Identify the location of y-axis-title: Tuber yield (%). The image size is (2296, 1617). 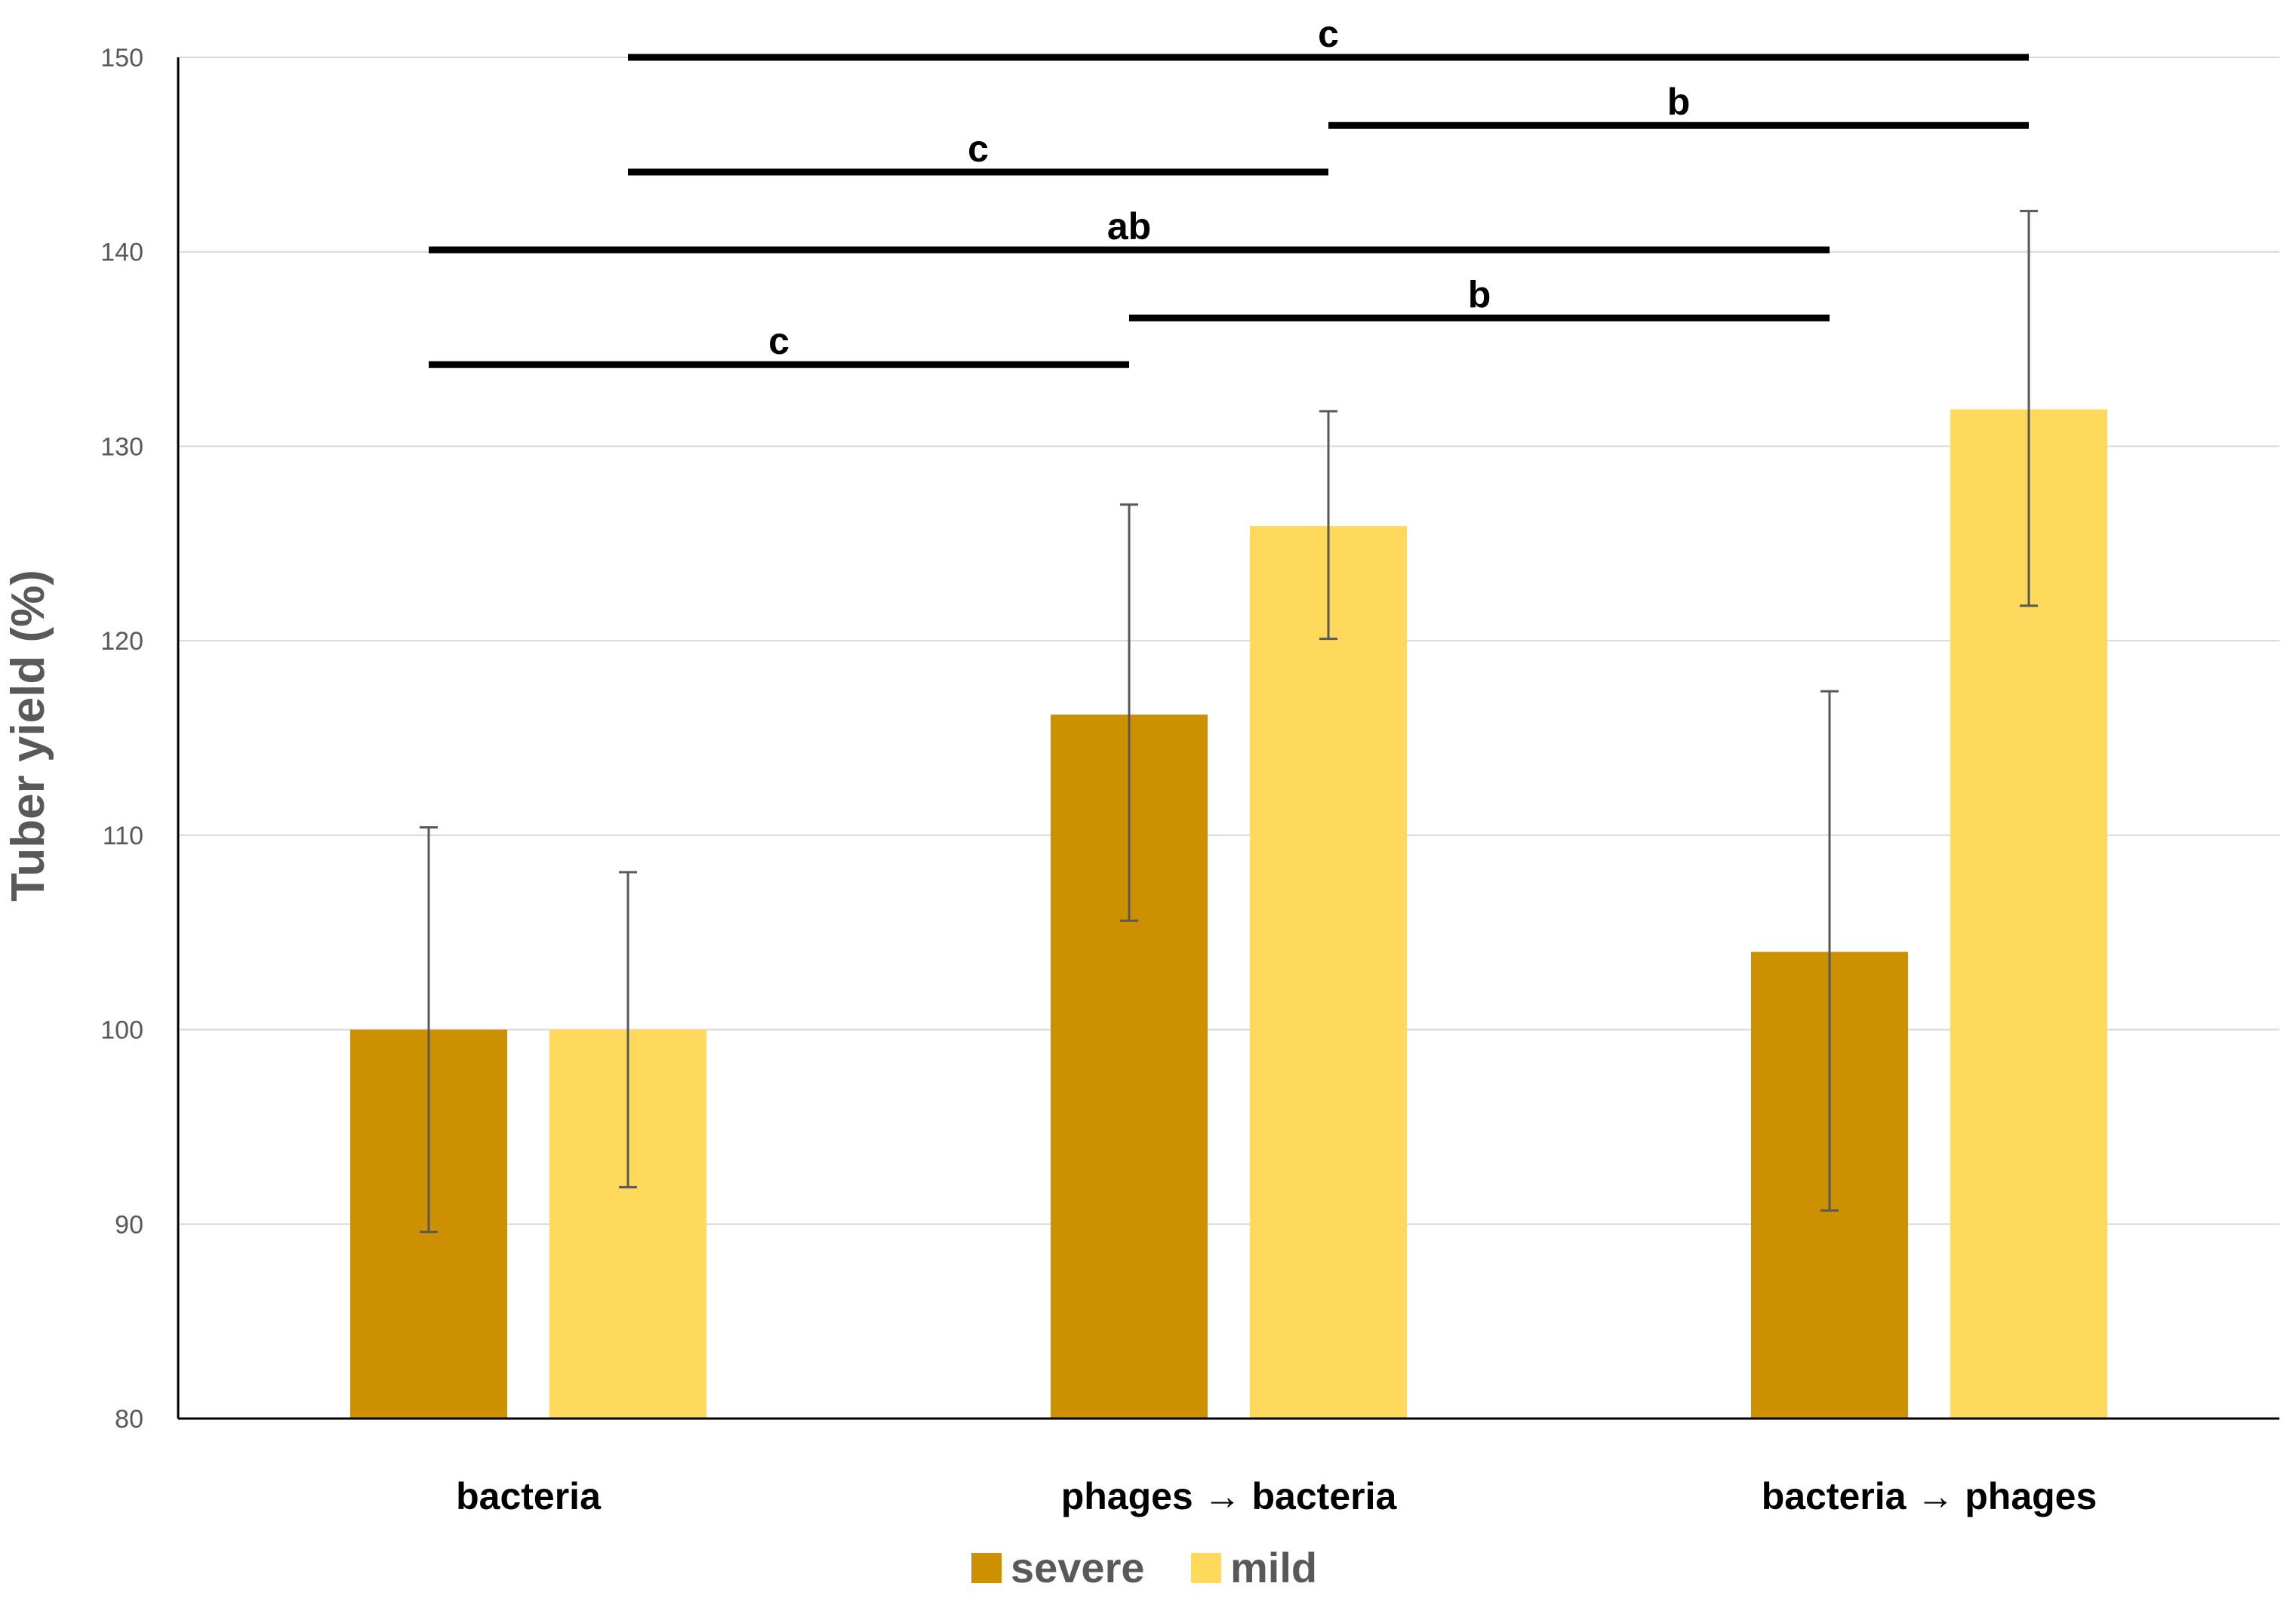
(28, 736).